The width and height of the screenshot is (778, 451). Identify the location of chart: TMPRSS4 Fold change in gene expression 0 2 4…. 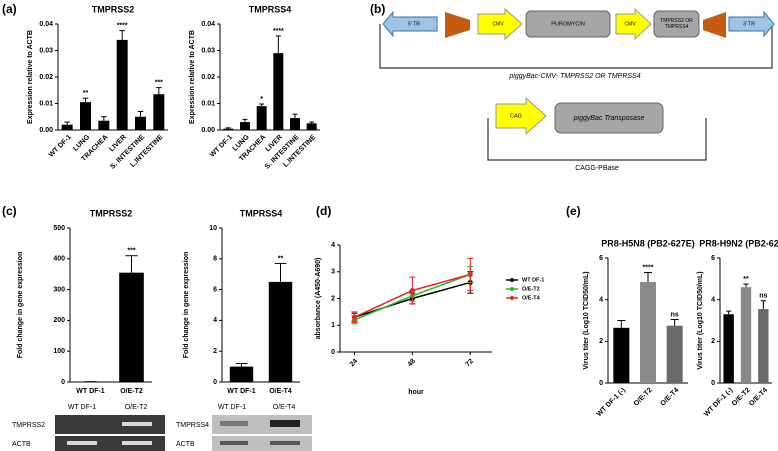
(241, 301).